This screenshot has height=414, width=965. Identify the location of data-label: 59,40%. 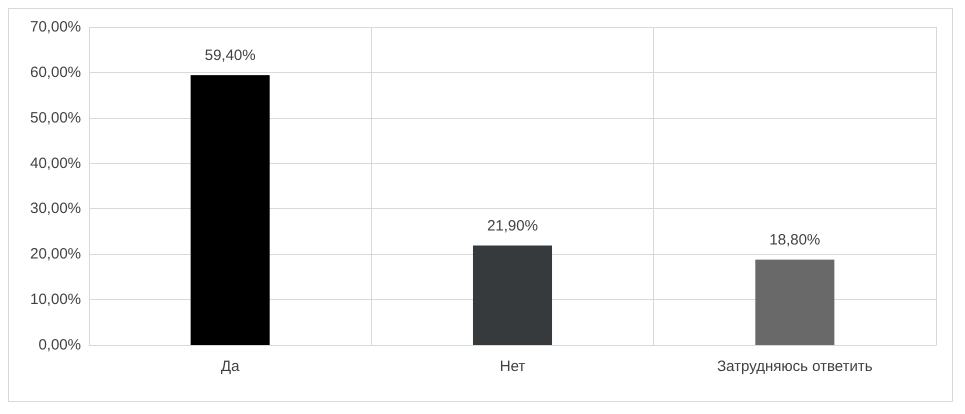
(230, 55).